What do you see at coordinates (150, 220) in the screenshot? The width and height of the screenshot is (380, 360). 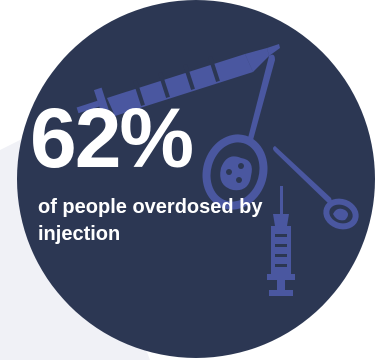 I see `stat-caption: of people overdosed by injection` at bounding box center [150, 220].